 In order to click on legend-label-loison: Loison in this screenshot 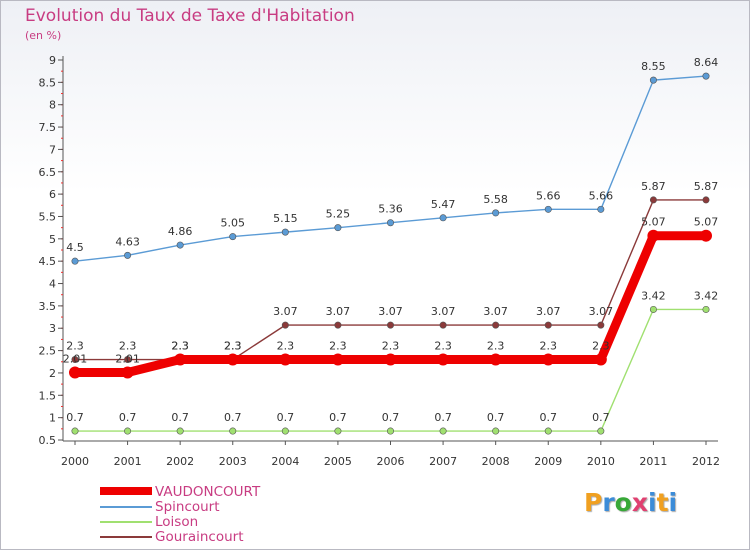, I will do `click(177, 522)`.